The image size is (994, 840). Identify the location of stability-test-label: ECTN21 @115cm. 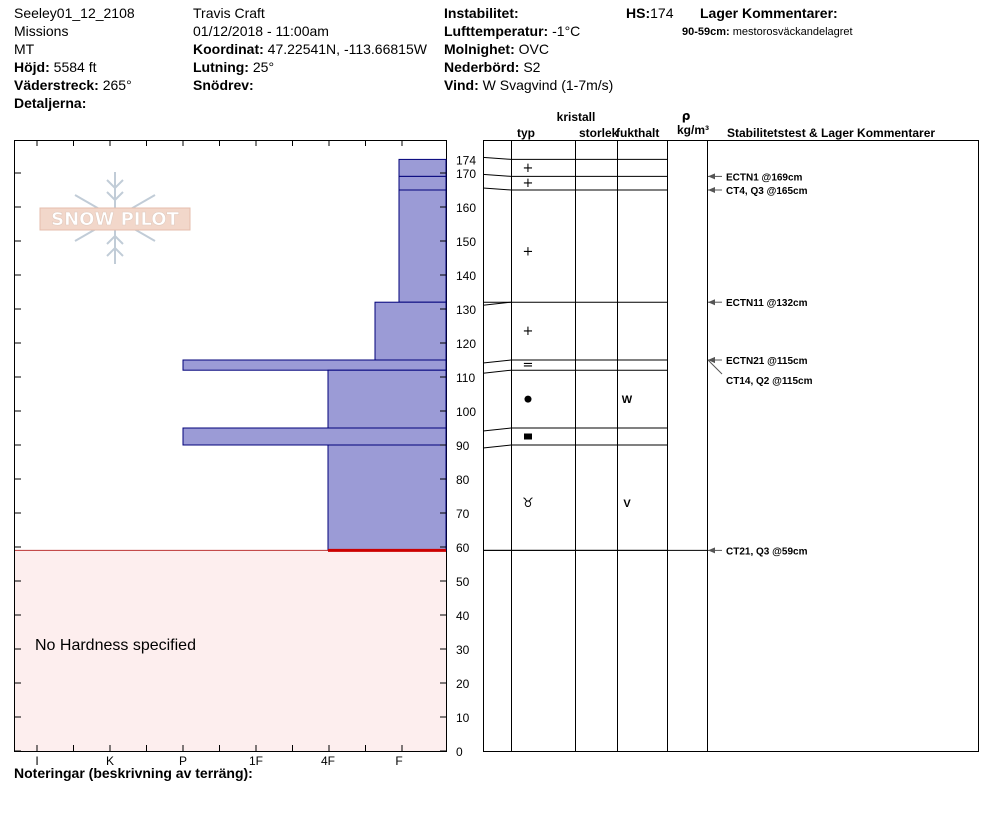
(767, 361).